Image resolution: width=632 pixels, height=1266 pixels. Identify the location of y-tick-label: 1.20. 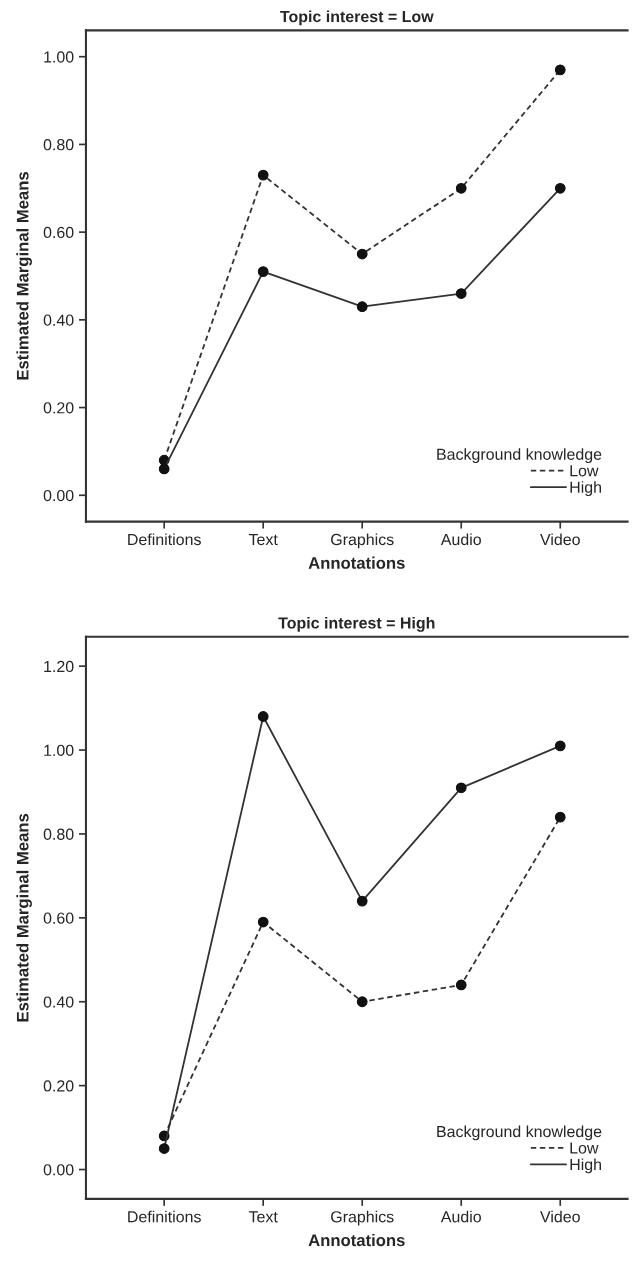
(59, 666).